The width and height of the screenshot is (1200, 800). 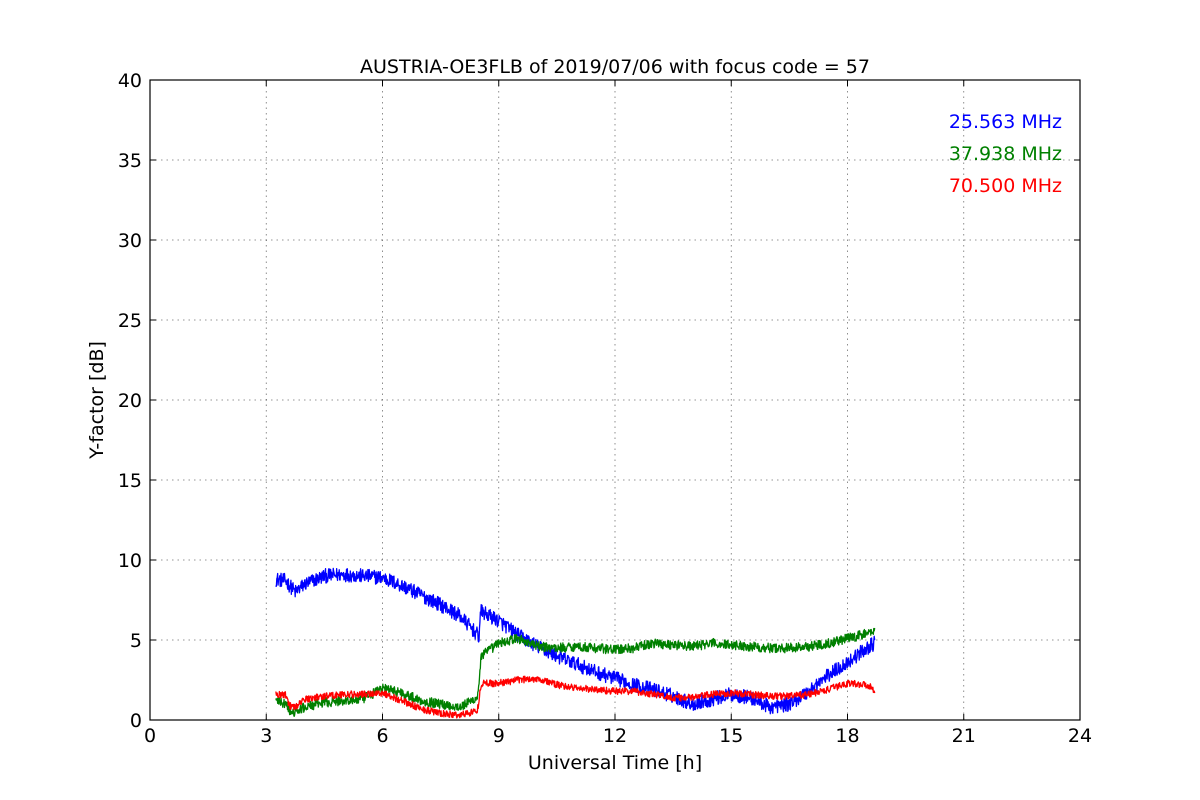 I want to click on x-tick-label: 24, so click(x=1080, y=736).